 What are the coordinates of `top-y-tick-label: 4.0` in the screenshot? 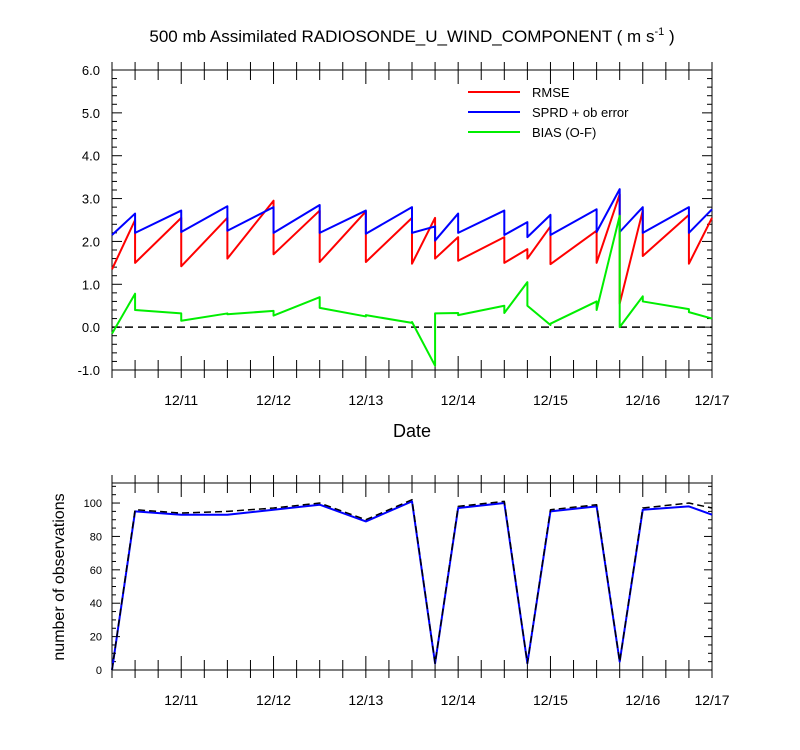 It's located at (91, 156).